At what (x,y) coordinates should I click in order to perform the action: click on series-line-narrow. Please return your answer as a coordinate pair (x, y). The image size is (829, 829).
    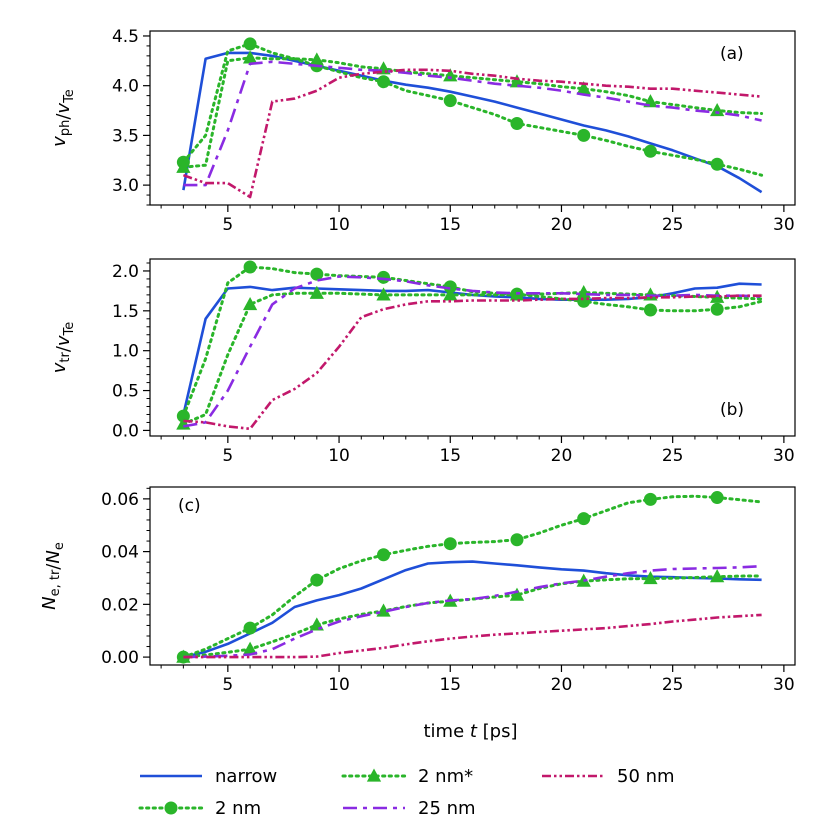
    Looking at the image, I should click on (472, 348).